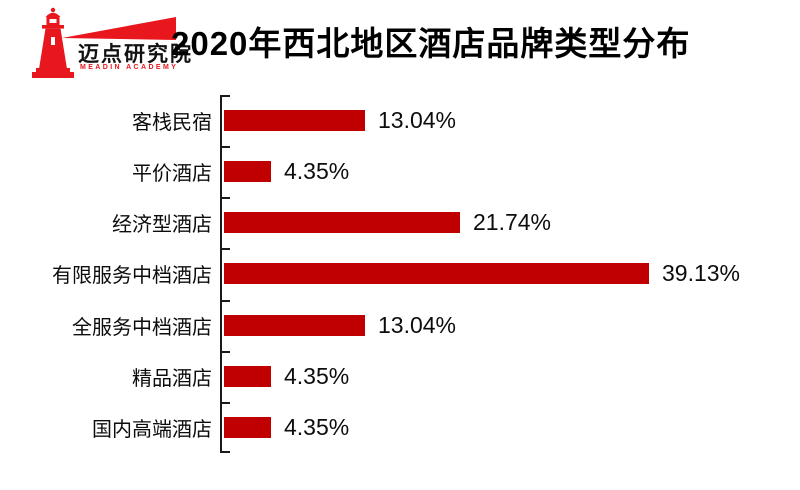  What do you see at coordinates (152, 429) in the screenshot?
I see `category-label: 国内高端酒店` at bounding box center [152, 429].